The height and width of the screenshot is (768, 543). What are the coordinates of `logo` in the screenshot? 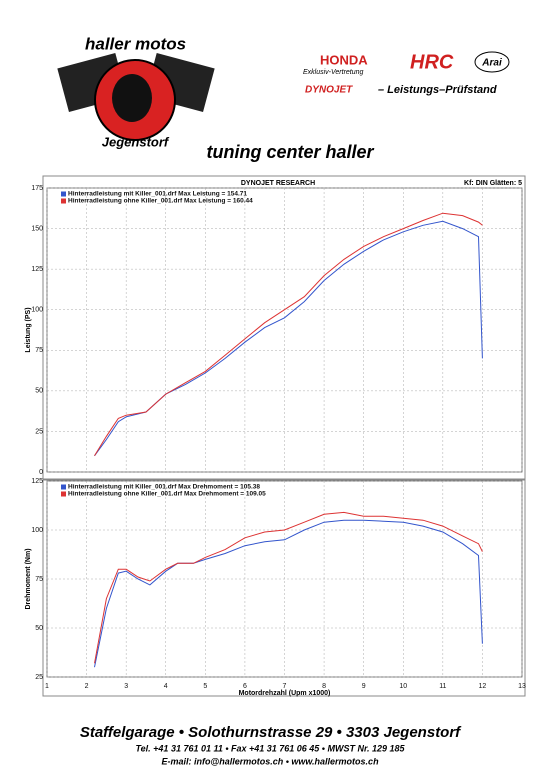 It's located at (136, 96).